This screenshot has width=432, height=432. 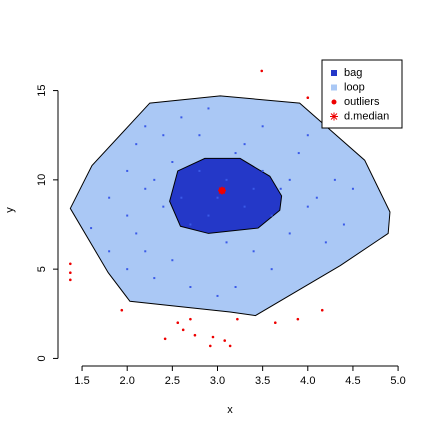 What do you see at coordinates (262, 381) in the screenshot?
I see `x-tick-label: 3.5` at bounding box center [262, 381].